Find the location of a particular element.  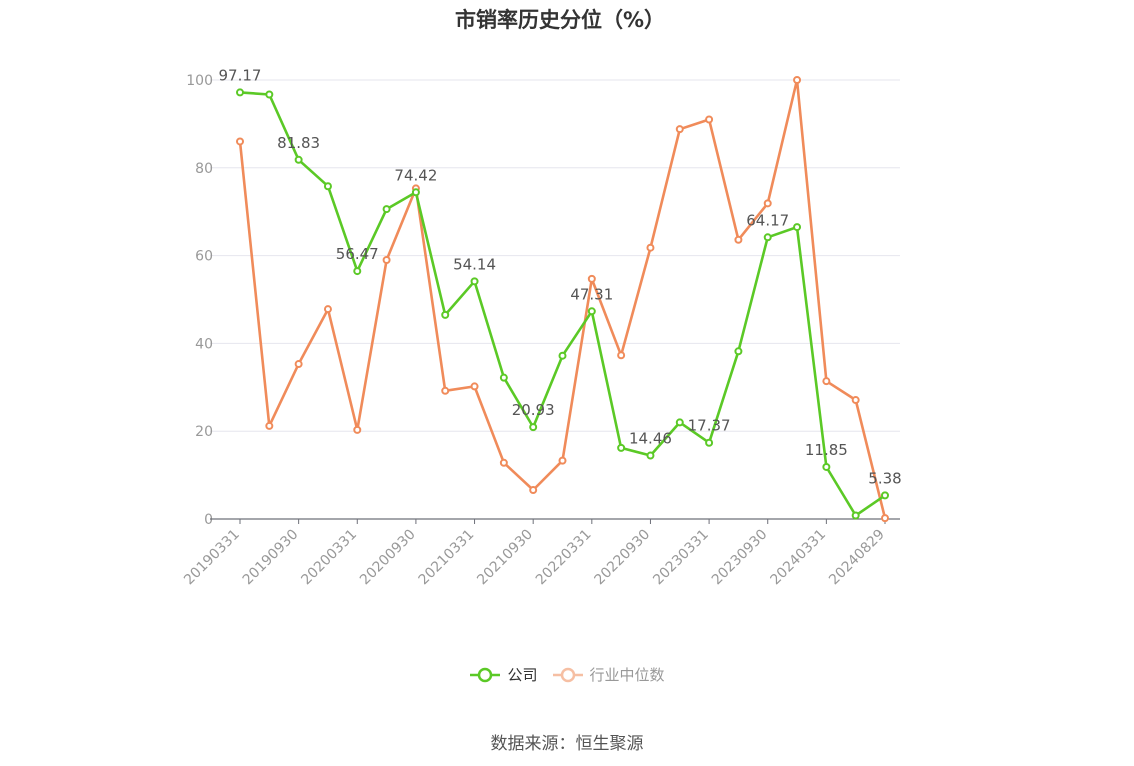

data-label: 20.93 is located at coordinates (533, 410).